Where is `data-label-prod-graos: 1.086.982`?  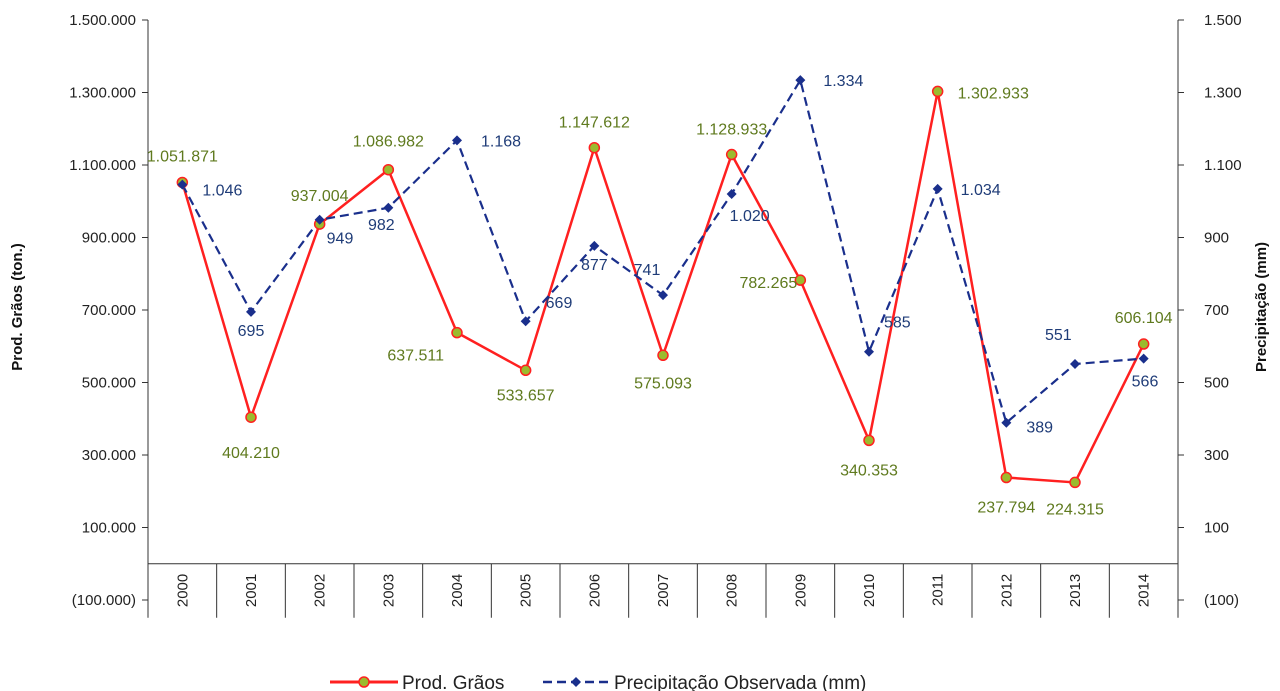 data-label-prod-graos: 1.086.982 is located at coordinates (388, 142).